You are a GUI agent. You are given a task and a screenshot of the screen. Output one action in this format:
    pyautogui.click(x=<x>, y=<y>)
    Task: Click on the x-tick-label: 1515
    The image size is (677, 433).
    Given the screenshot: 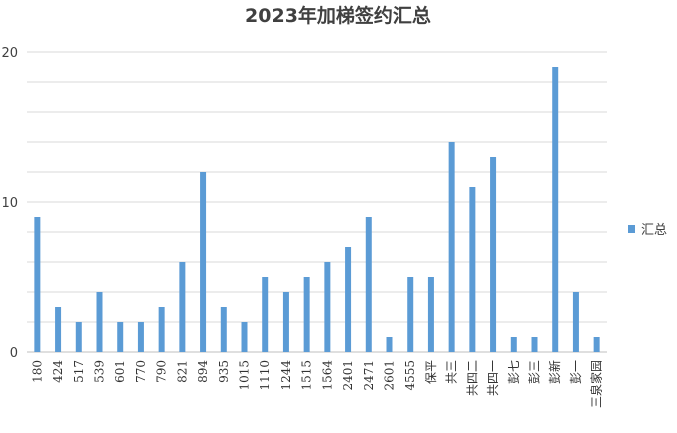 What is the action you would take?
    pyautogui.click(x=307, y=375)
    